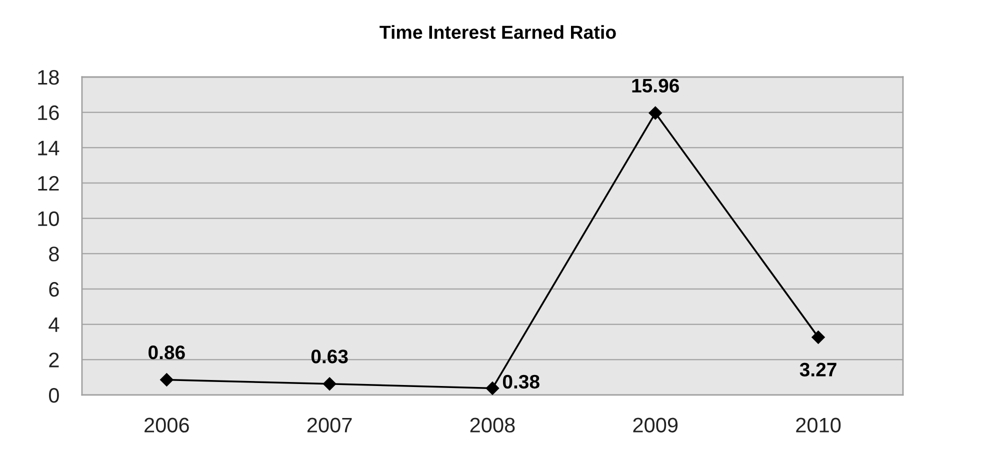  I want to click on data-label: 0.63, so click(329, 357).